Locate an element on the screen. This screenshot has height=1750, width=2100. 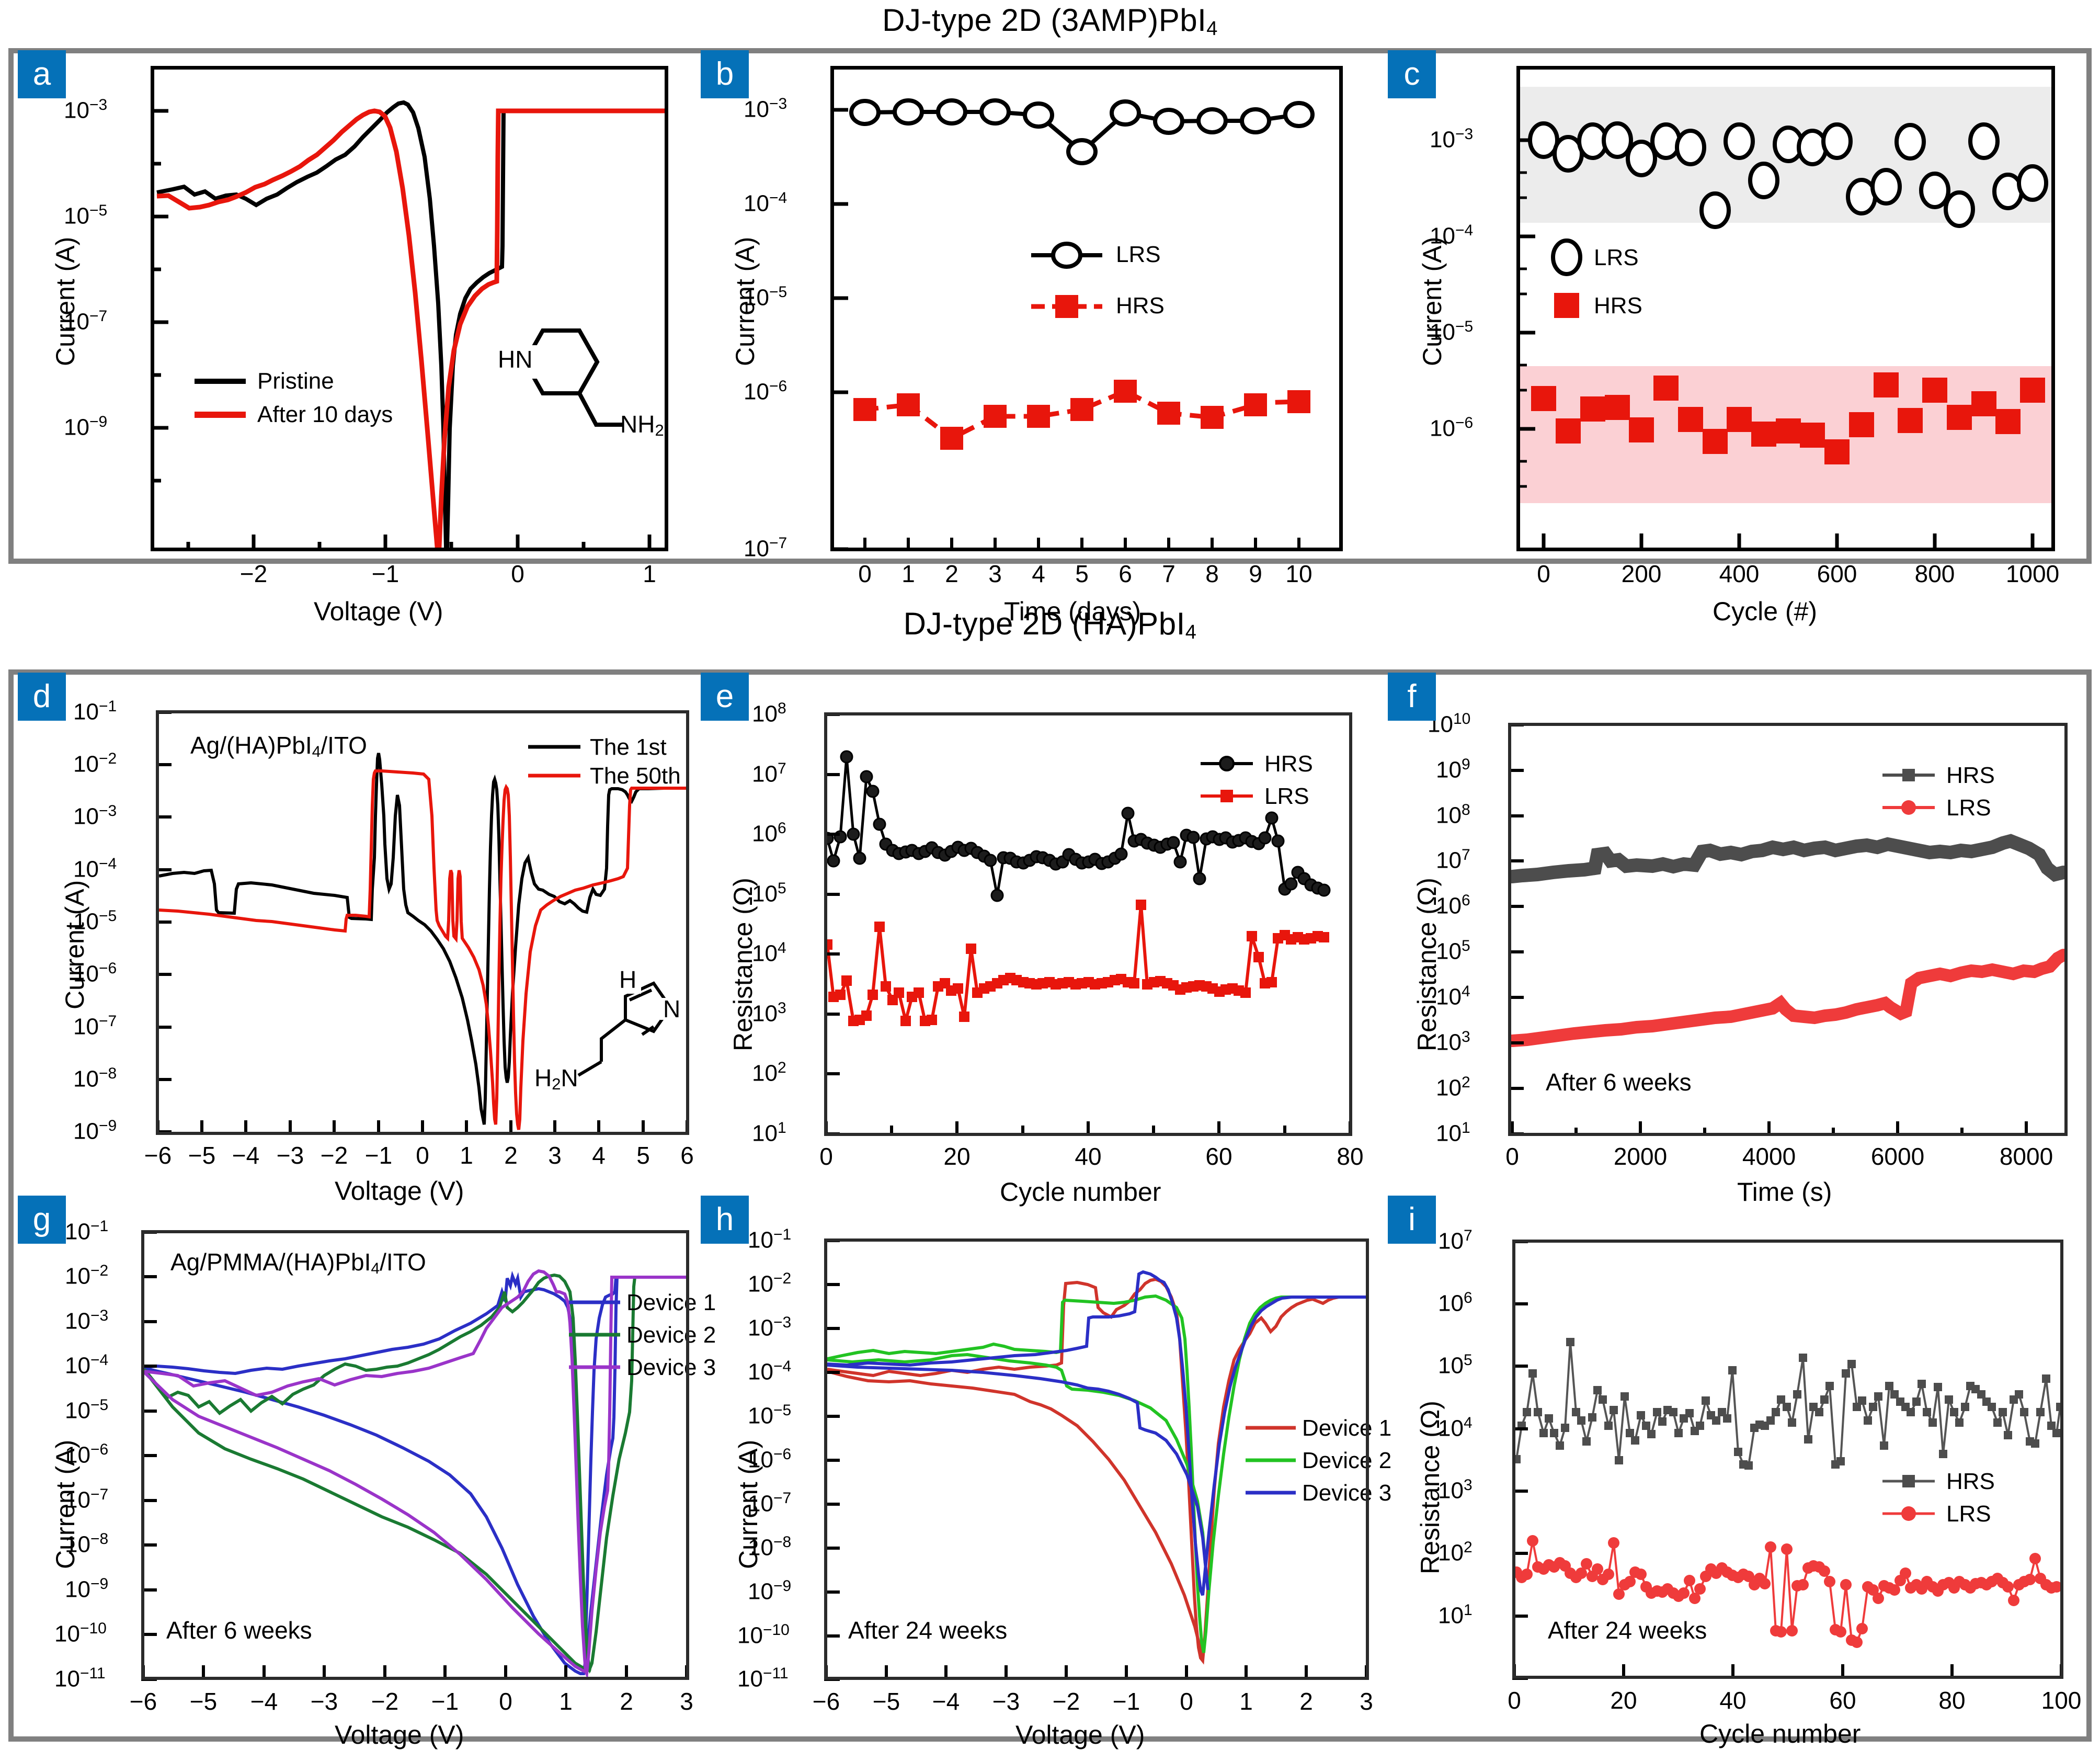
panel-c-label: c is located at coordinates (1412, 74).